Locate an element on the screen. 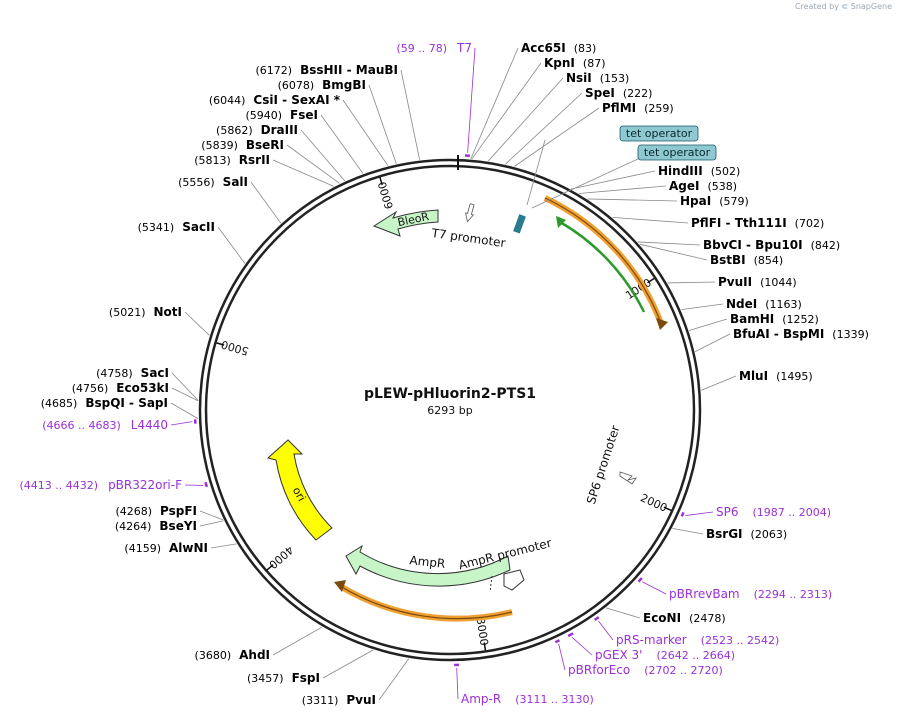  ori-label: ori is located at coordinates (299, 494).